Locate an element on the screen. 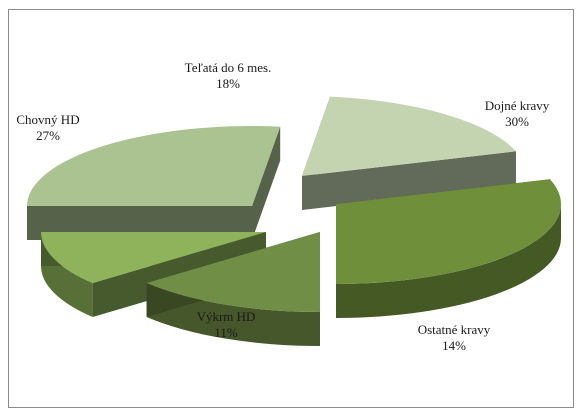  pie-slice-side-dojne-kravy is located at coordinates (448, 261).